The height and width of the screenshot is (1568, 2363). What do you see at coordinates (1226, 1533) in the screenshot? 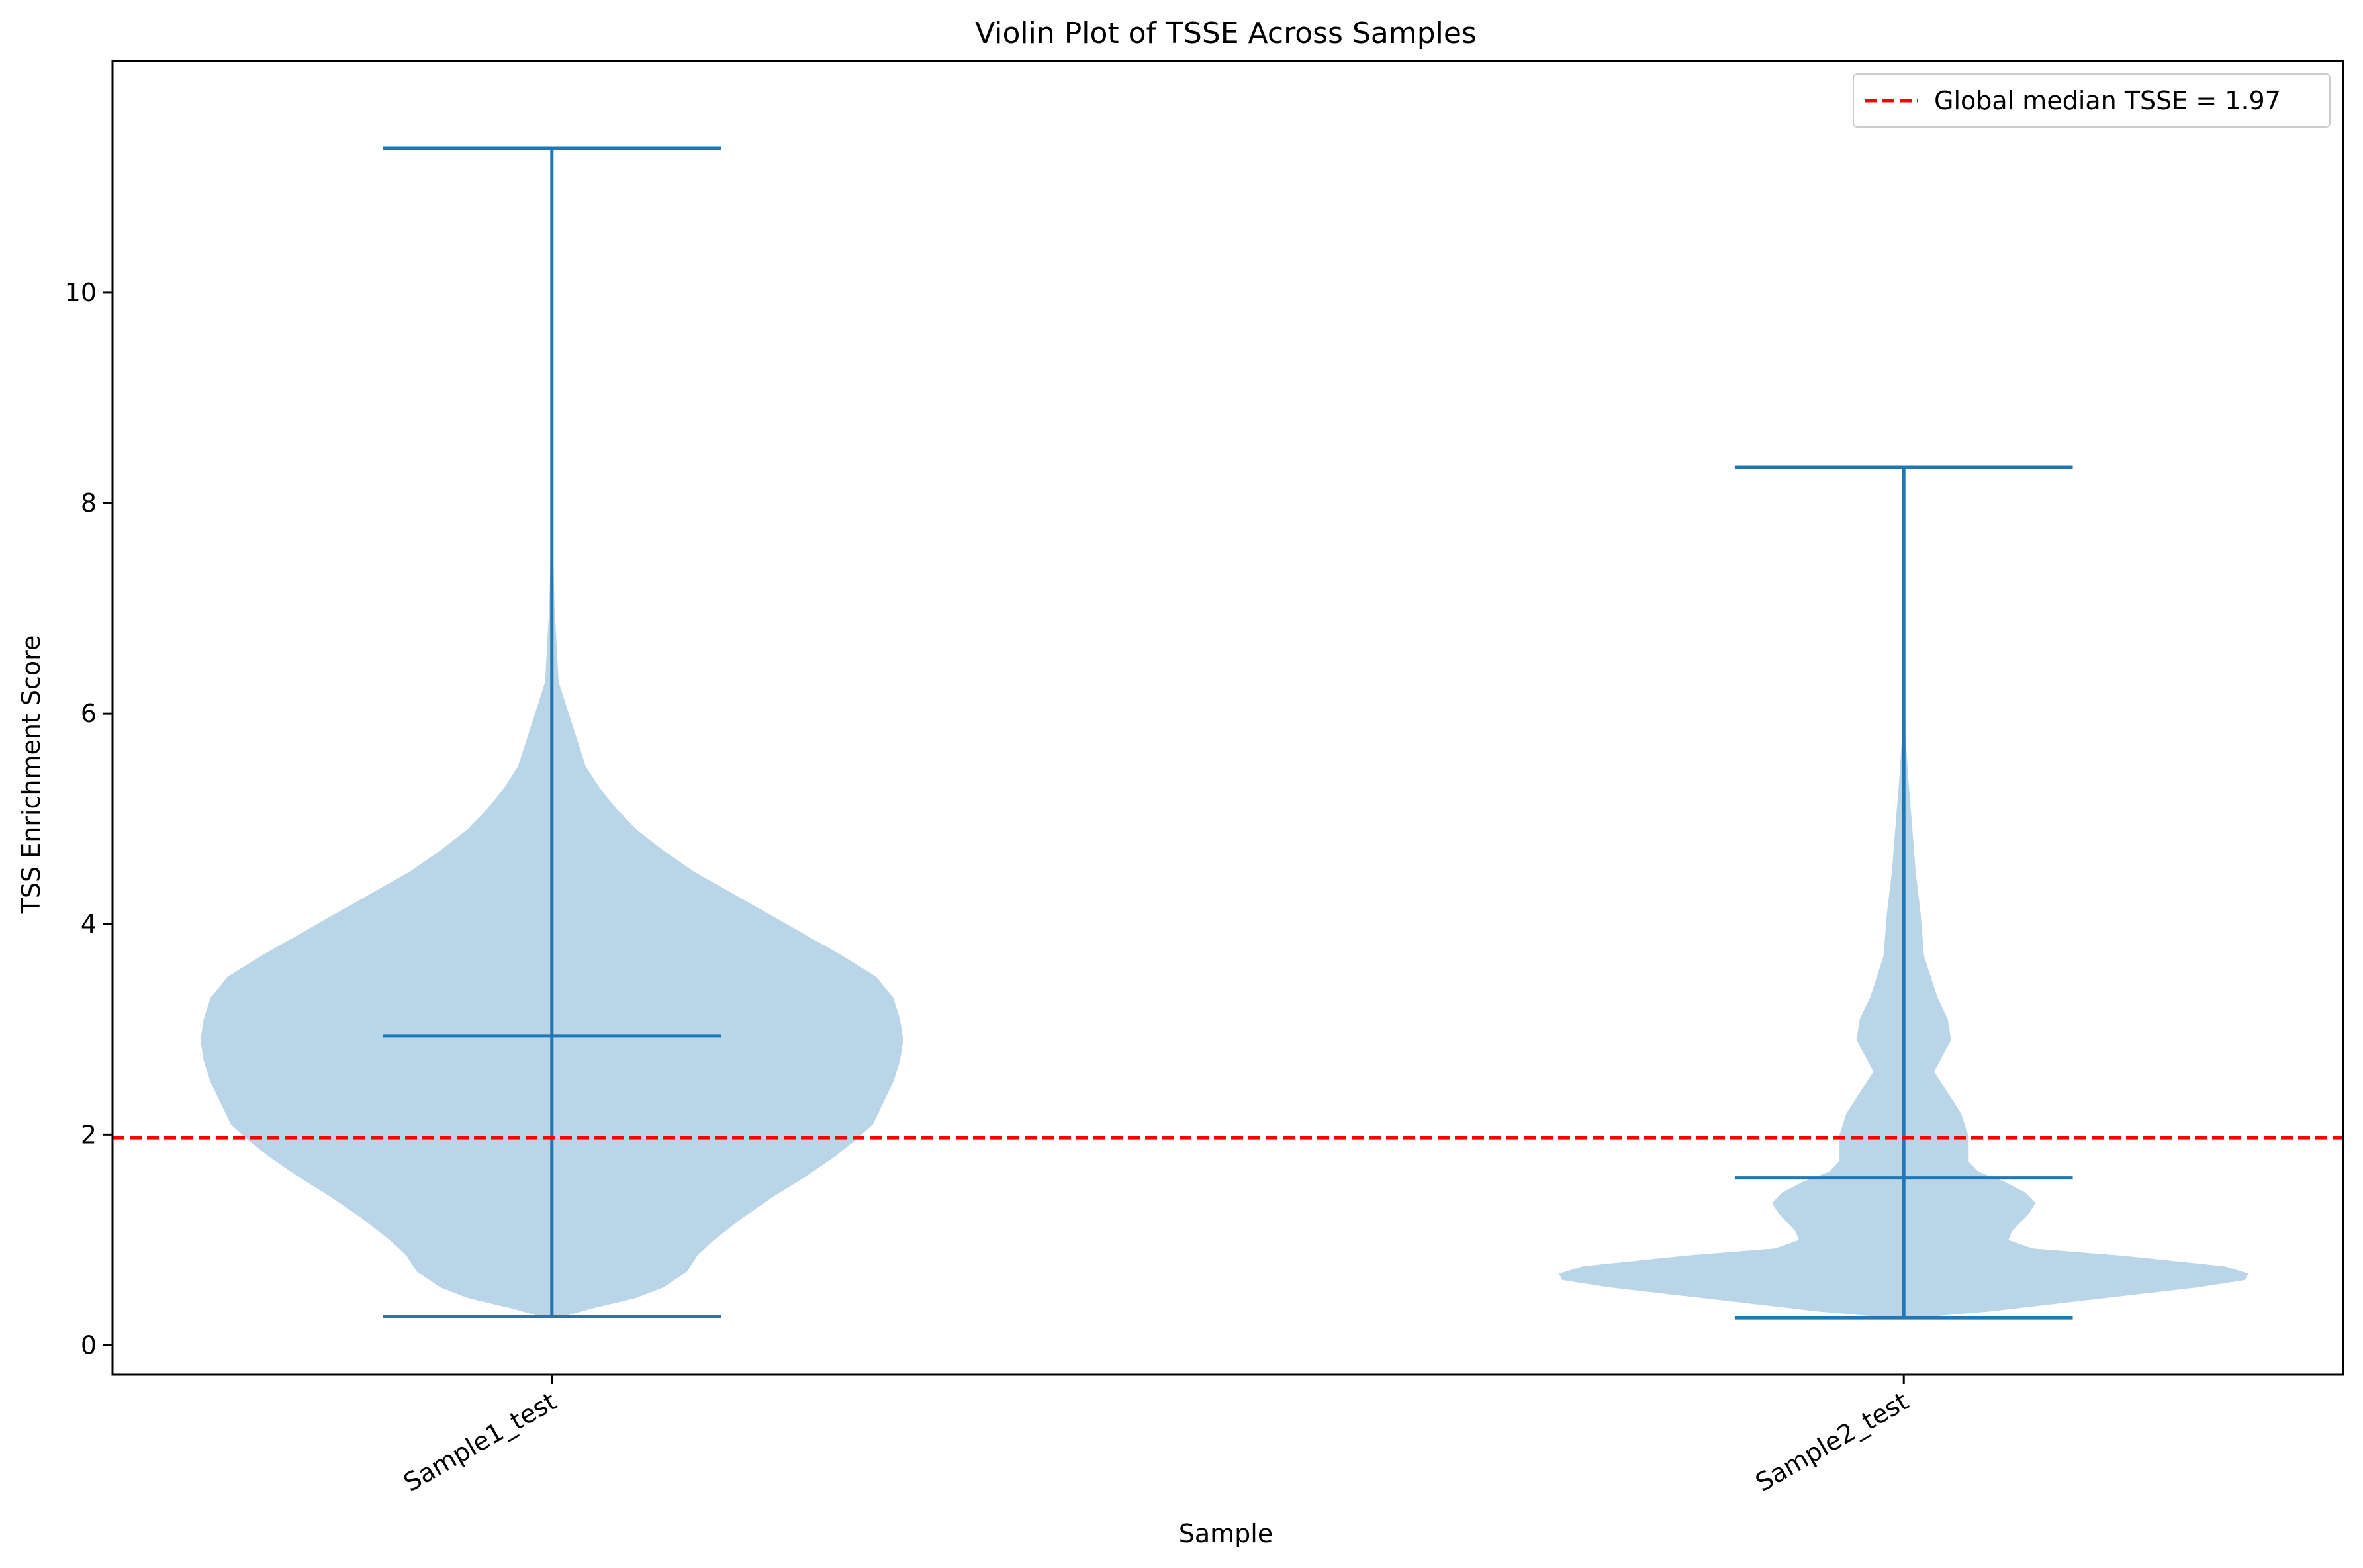
I see `x-axis-label: Sample` at bounding box center [1226, 1533].